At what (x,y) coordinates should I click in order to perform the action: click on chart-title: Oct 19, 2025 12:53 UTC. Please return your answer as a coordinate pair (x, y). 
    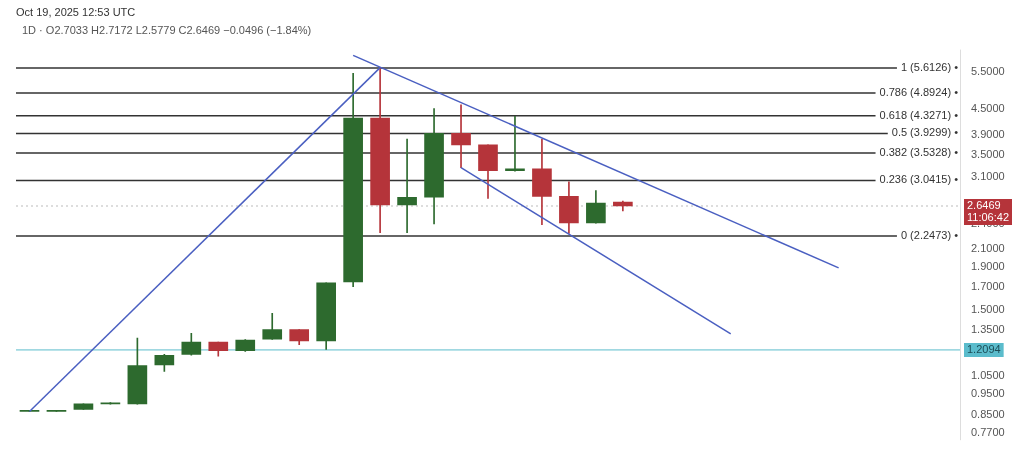
    Looking at the image, I should click on (76, 12).